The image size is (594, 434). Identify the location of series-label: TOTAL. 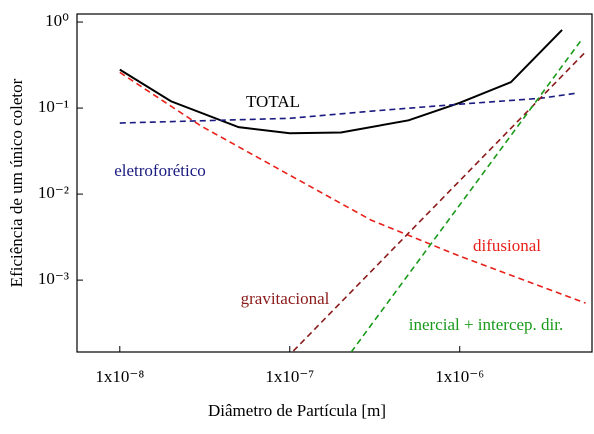
(273, 101).